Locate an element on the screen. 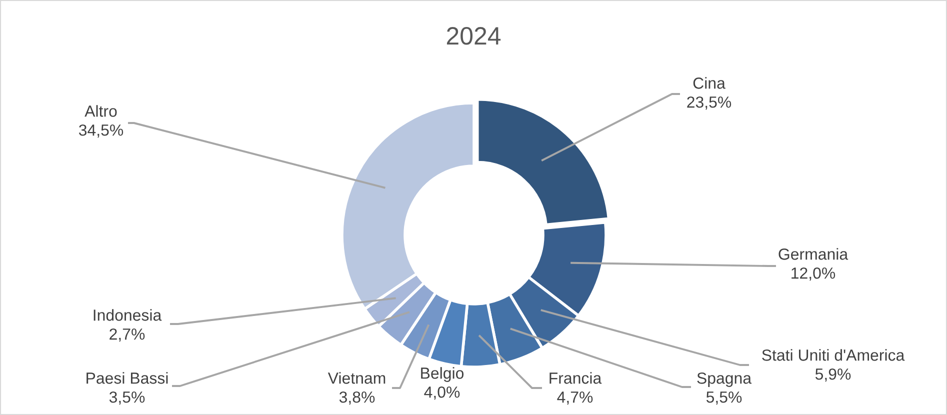 Image resolution: width=947 pixels, height=415 pixels. data-label: 23,5% is located at coordinates (709, 103).